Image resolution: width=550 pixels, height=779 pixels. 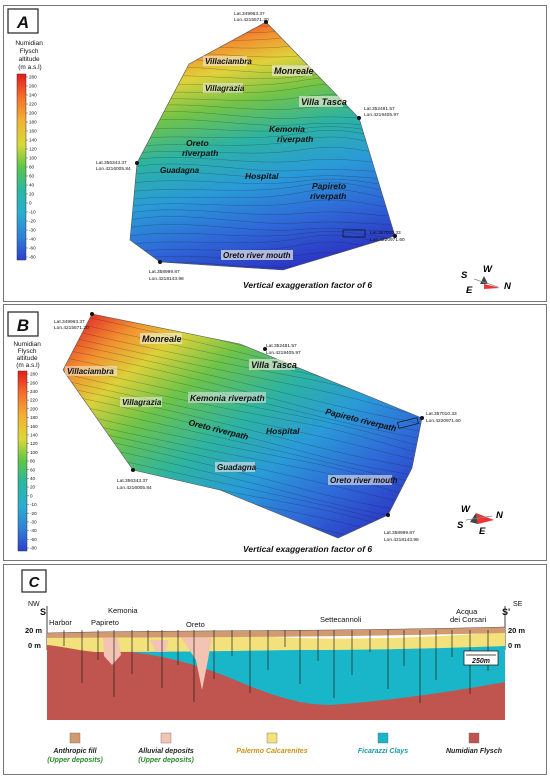 I want to click on legend-label-flysch: Numidian Flysch, so click(x=474, y=751).